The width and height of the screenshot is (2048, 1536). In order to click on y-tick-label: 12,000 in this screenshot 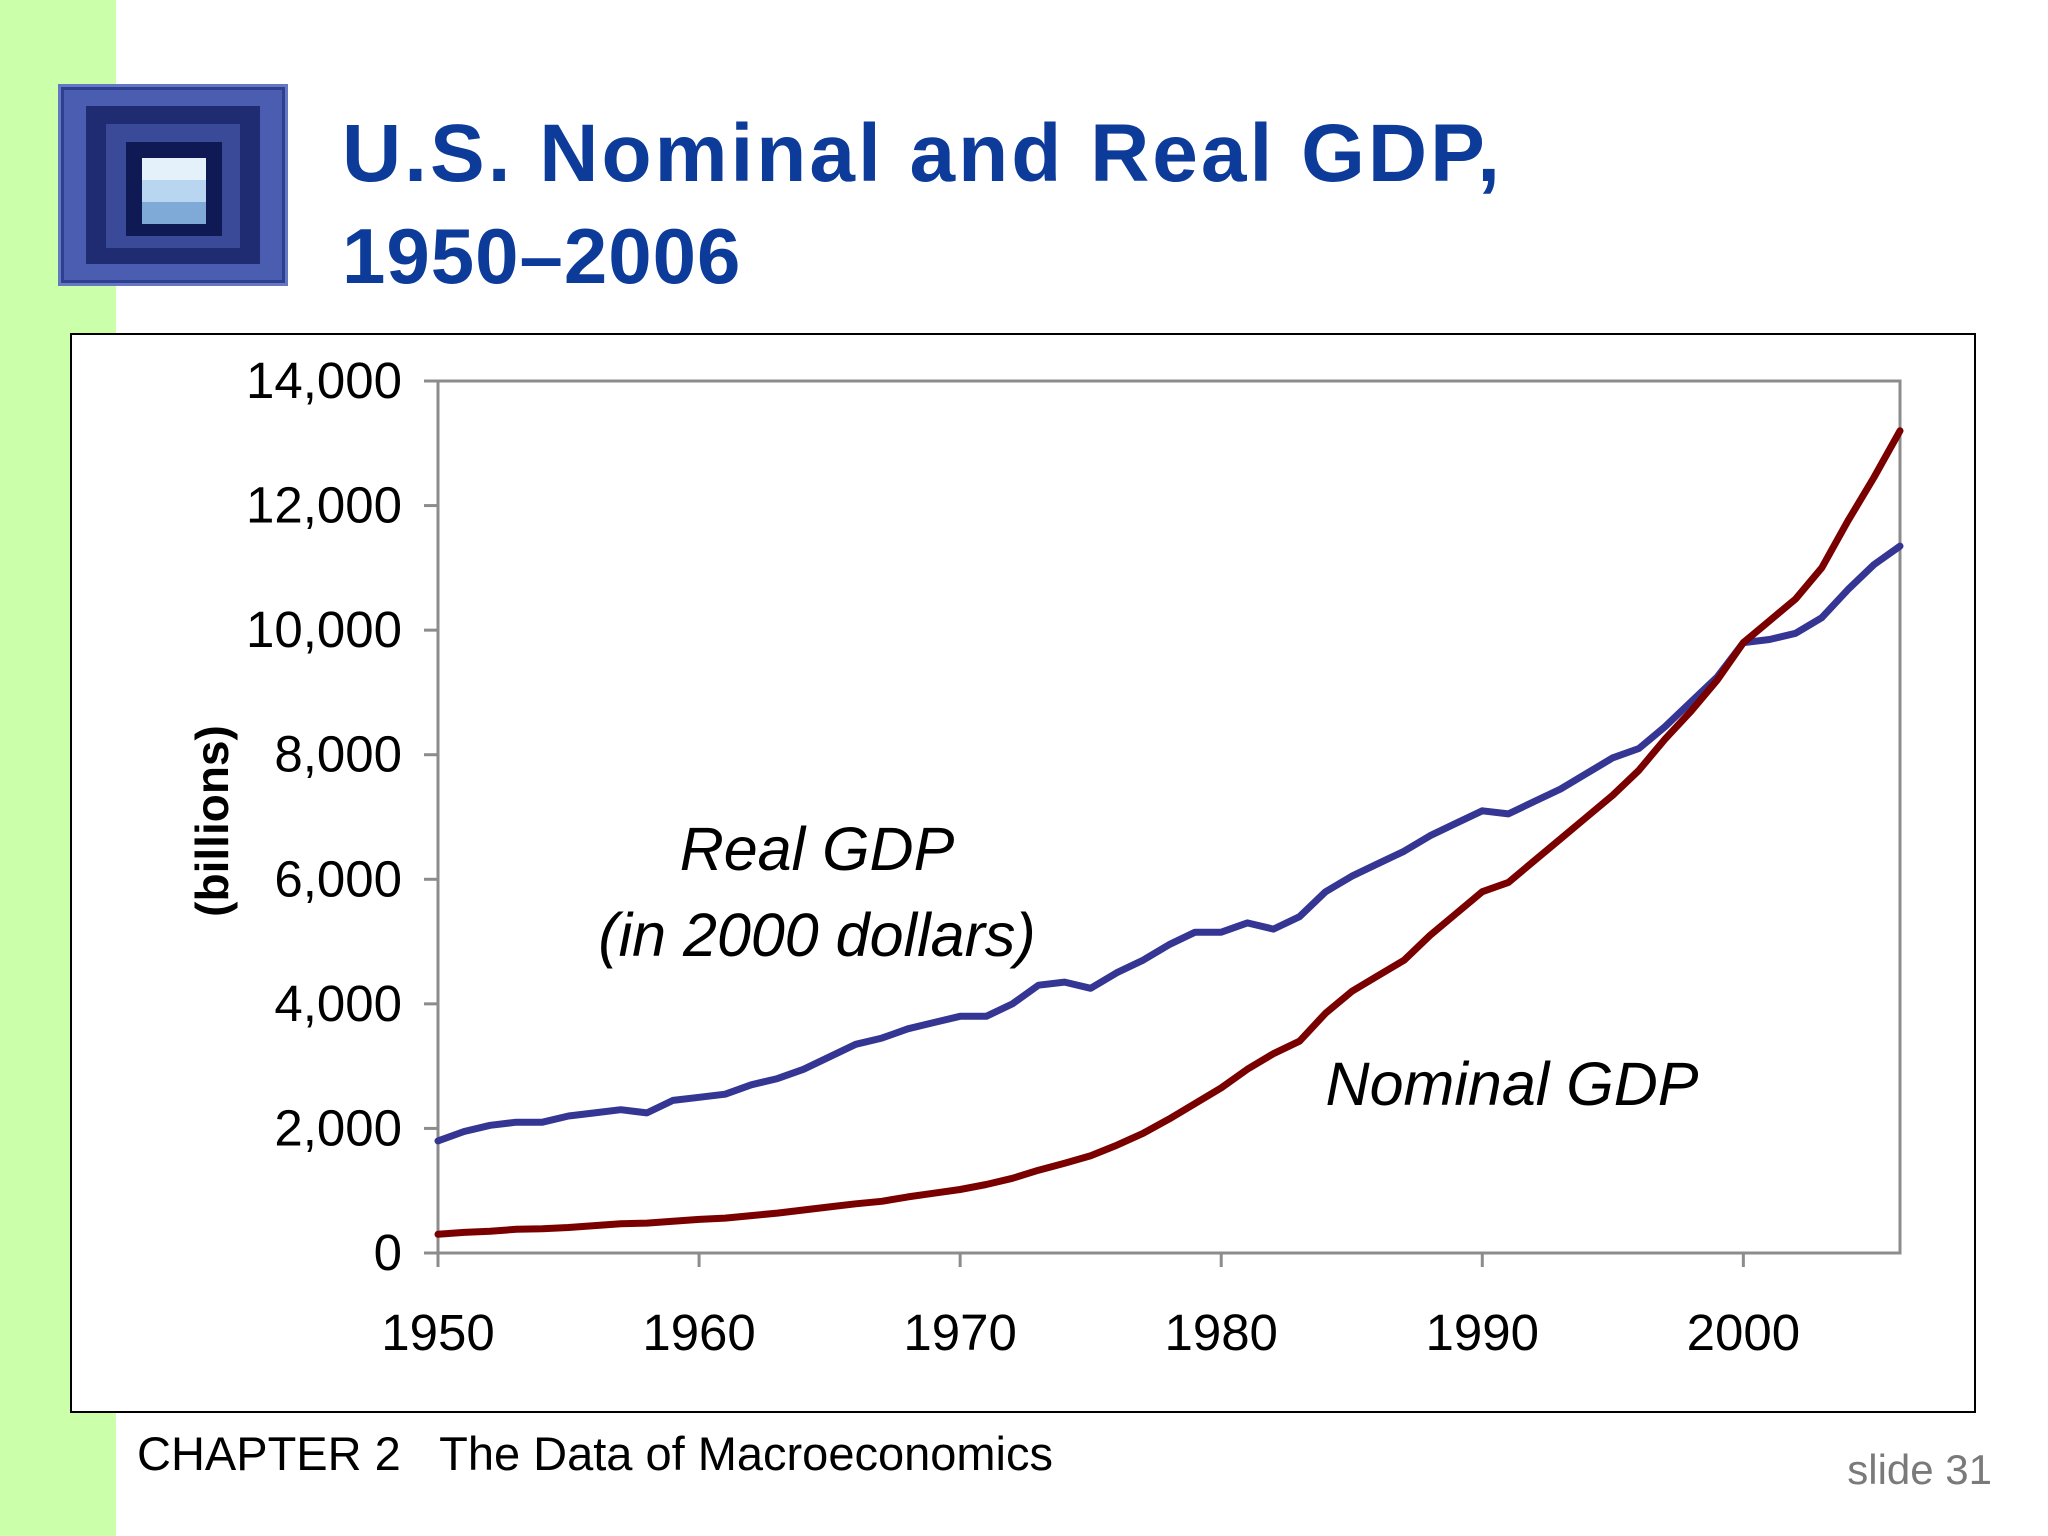, I will do `click(324, 505)`.